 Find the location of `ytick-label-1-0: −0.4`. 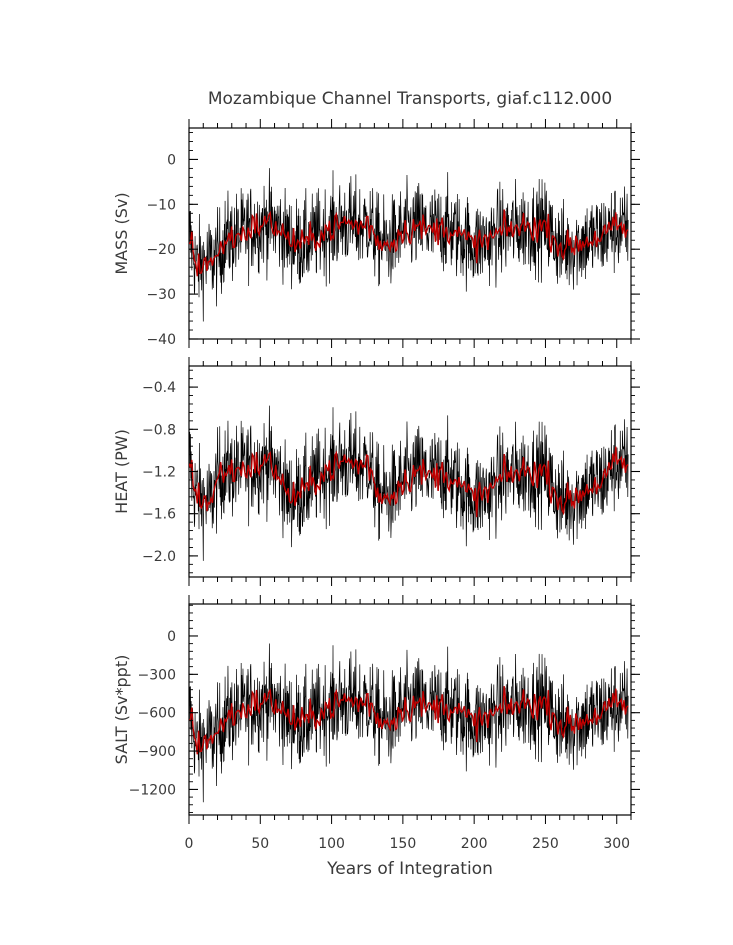

ytick-label-1-0: −0.4 is located at coordinates (159, 388).